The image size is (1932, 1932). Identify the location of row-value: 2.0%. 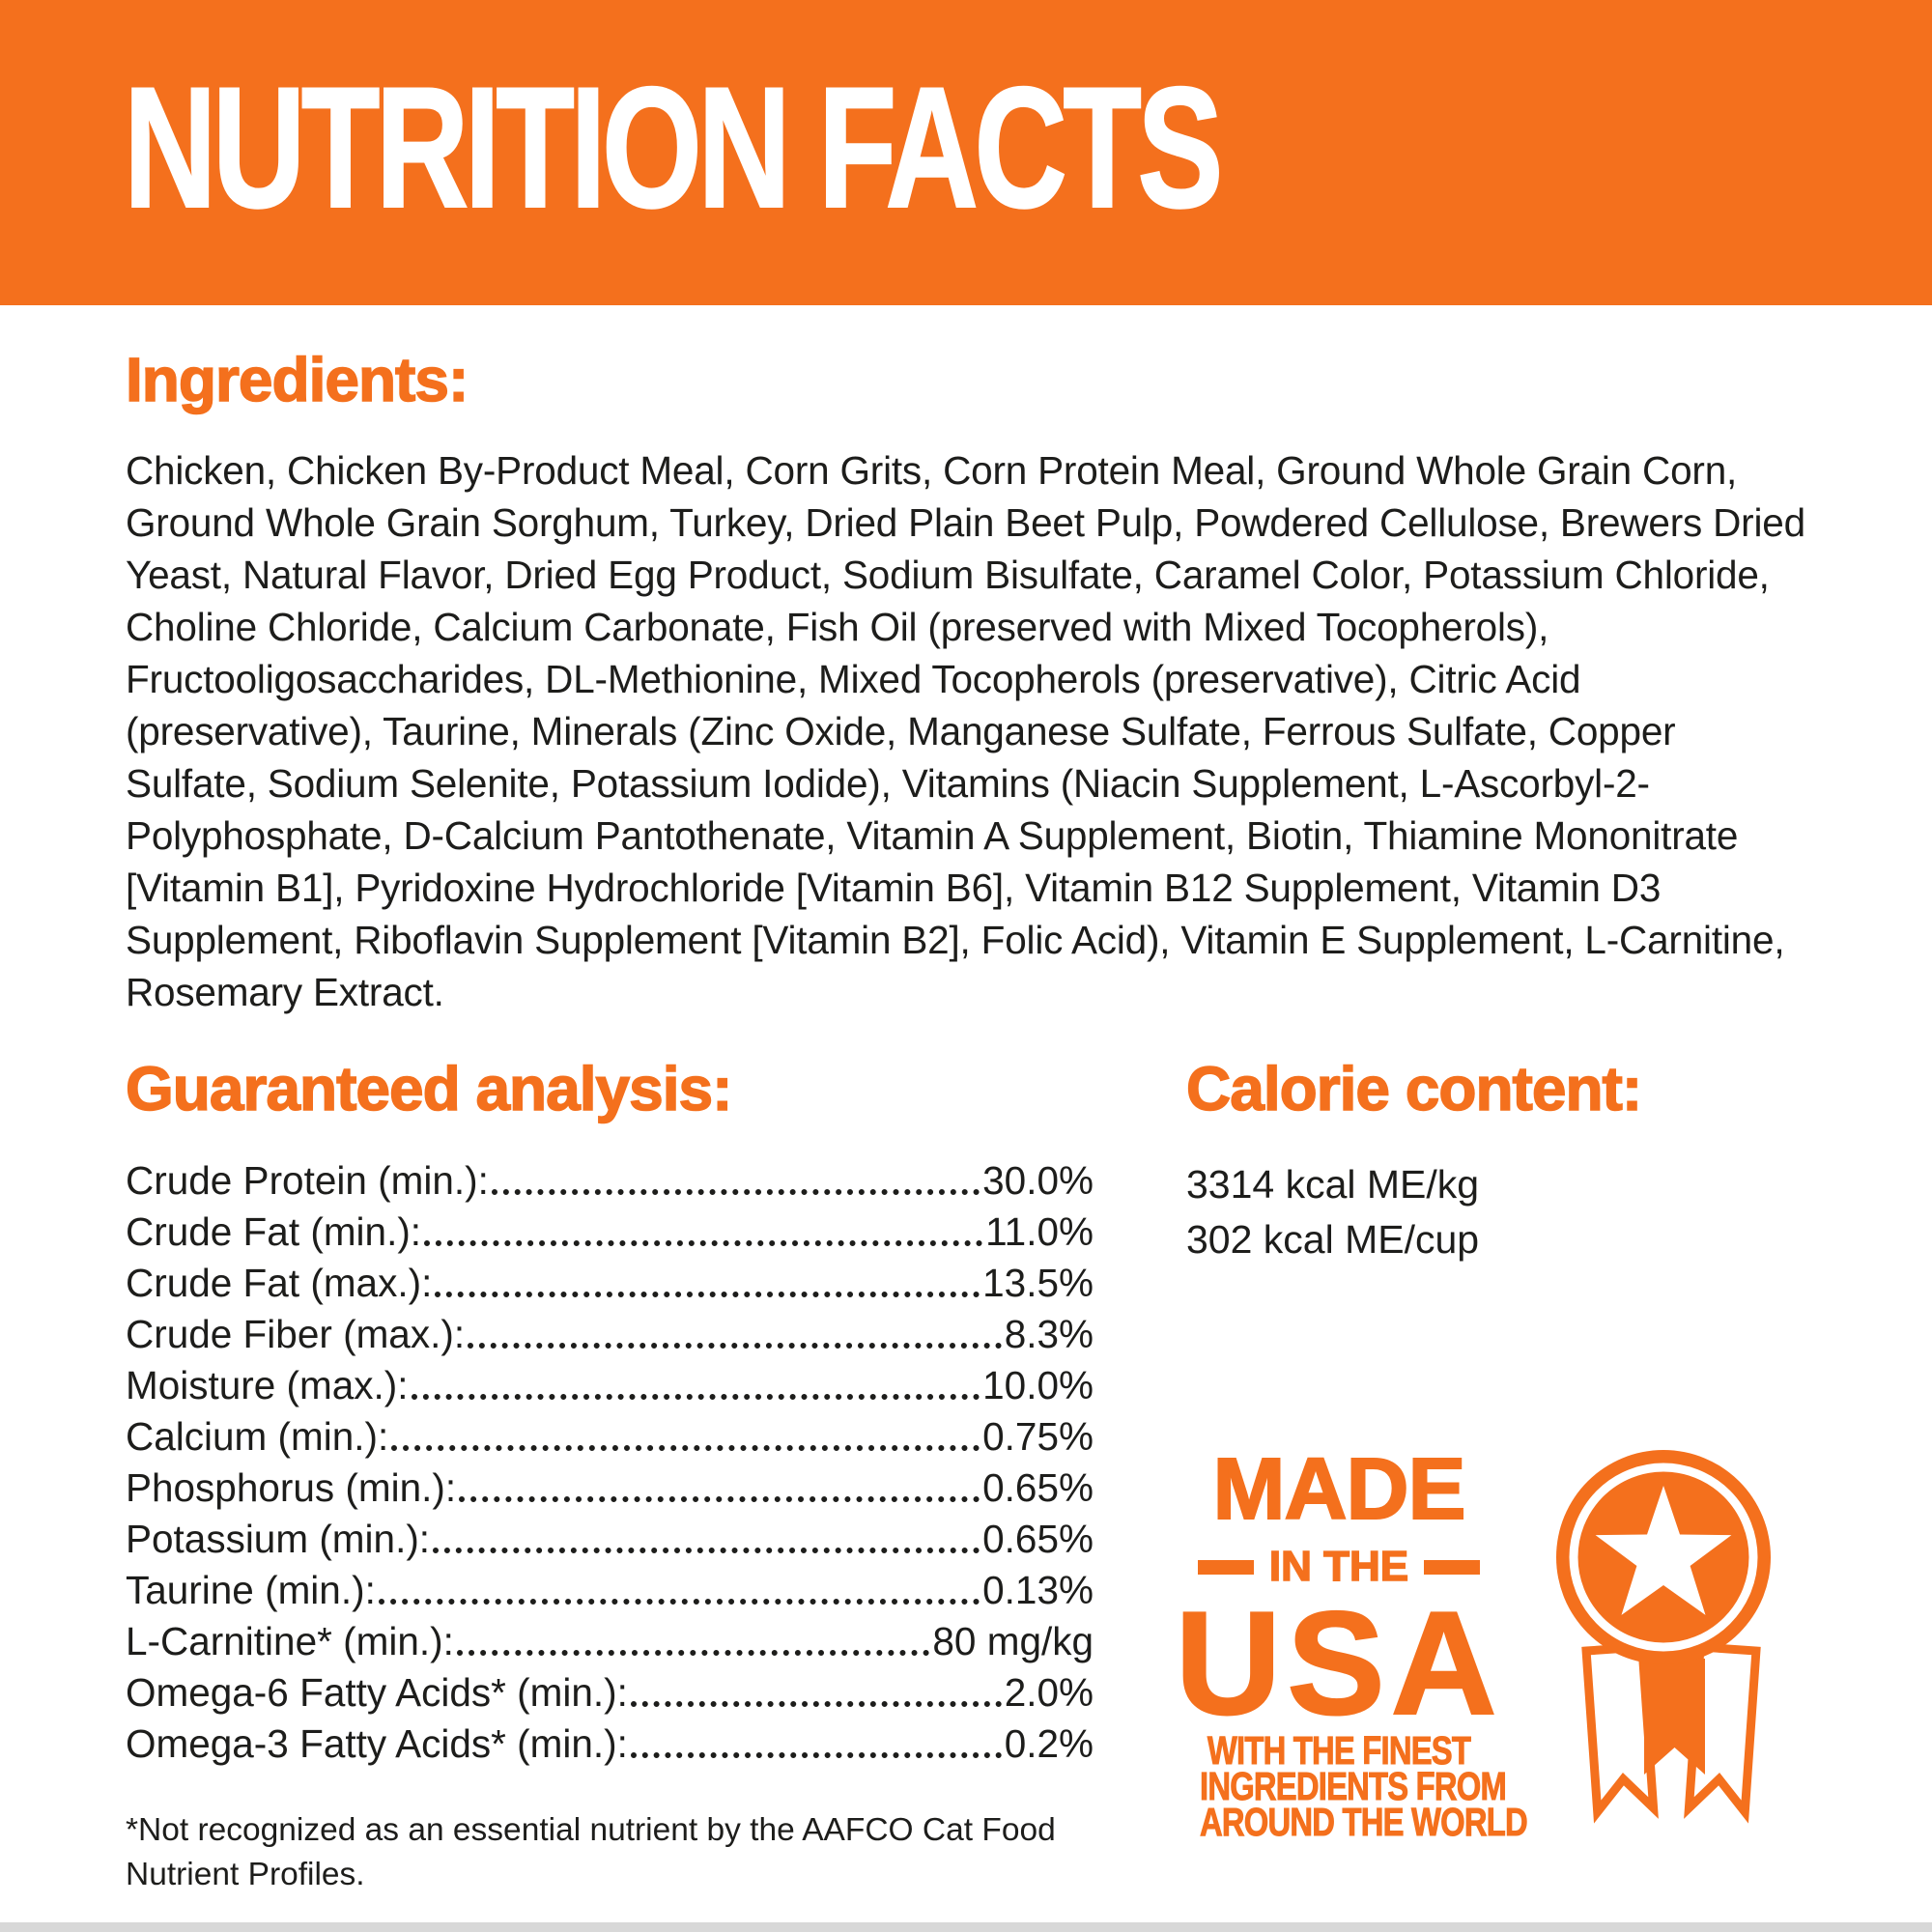
(1049, 1692).